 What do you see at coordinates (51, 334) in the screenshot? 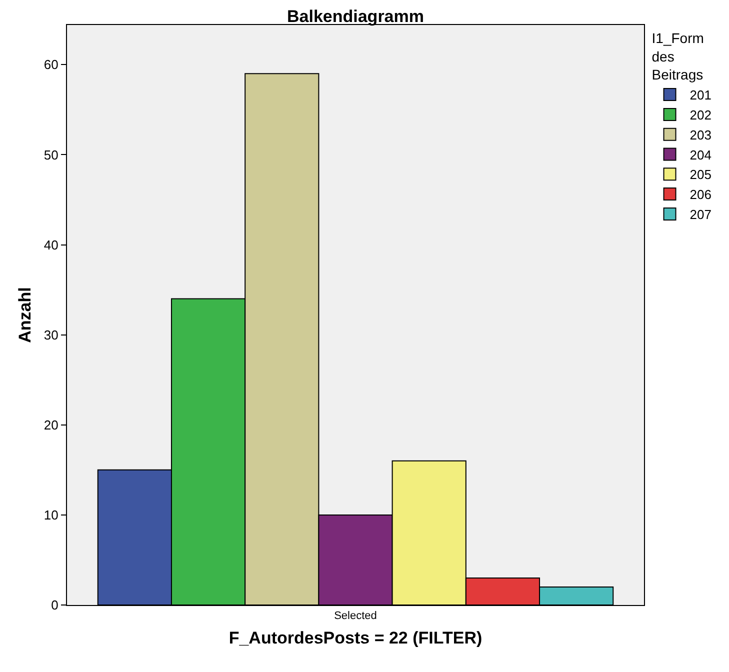
I see `y-tick-label: 30` at bounding box center [51, 334].